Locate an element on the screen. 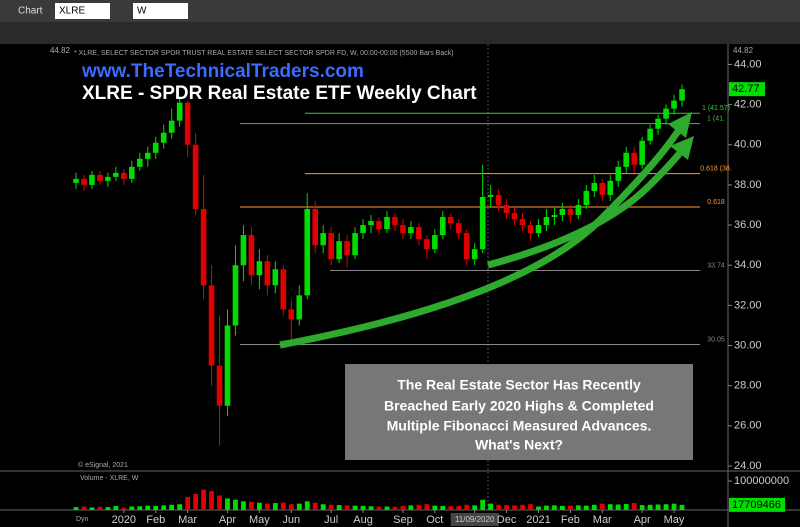  chart-tab: Chart is located at coordinates (30, 11).